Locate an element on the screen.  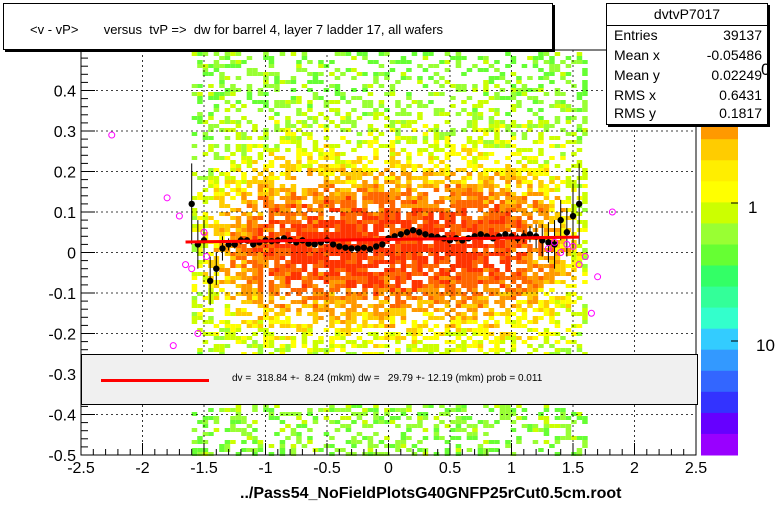
palette-swatch is located at coordinates (719, 297).